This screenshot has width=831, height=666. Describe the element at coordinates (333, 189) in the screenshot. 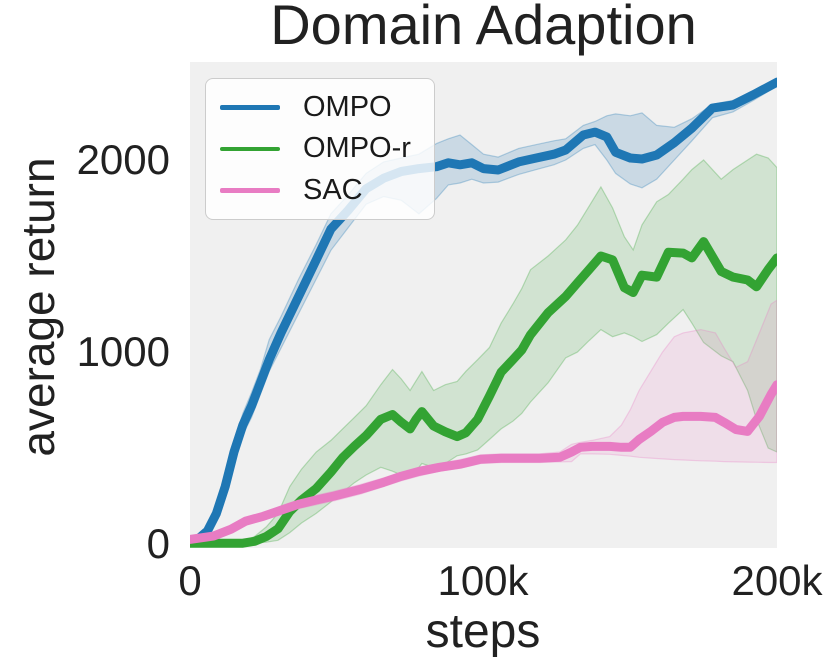

I see `legend-label: SAC` at that location.